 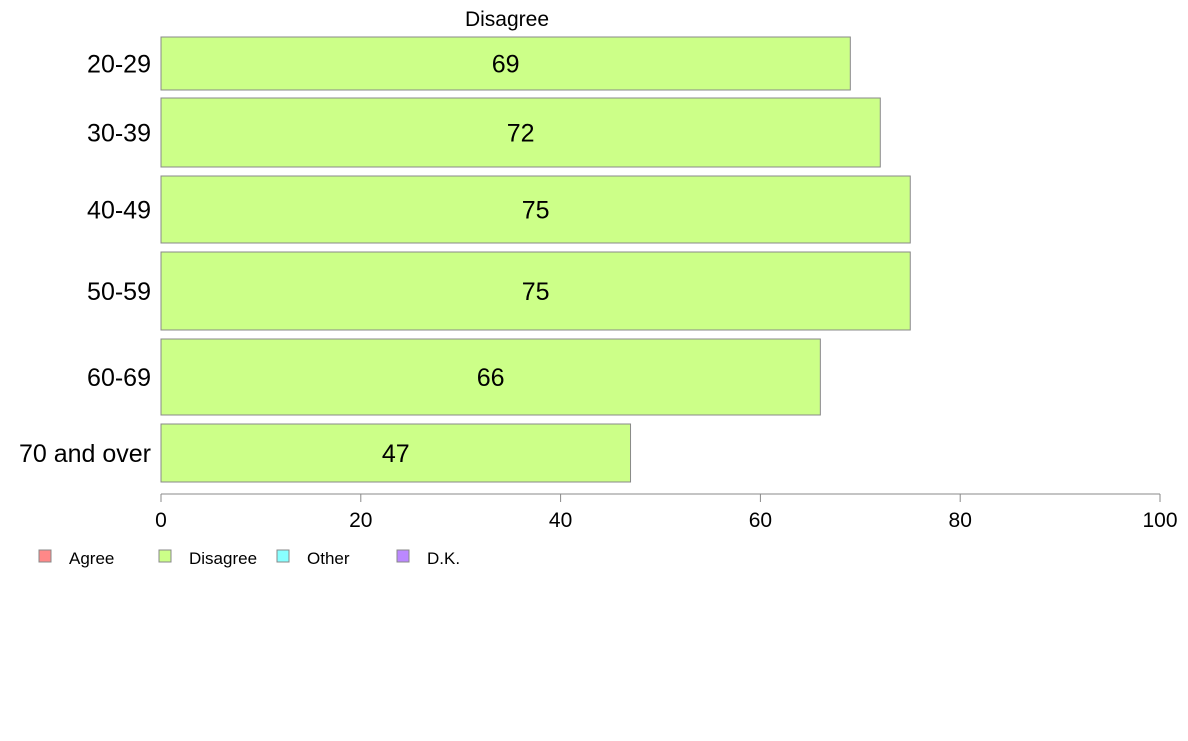 I want to click on x-tick-label: 40, so click(x=560, y=520).